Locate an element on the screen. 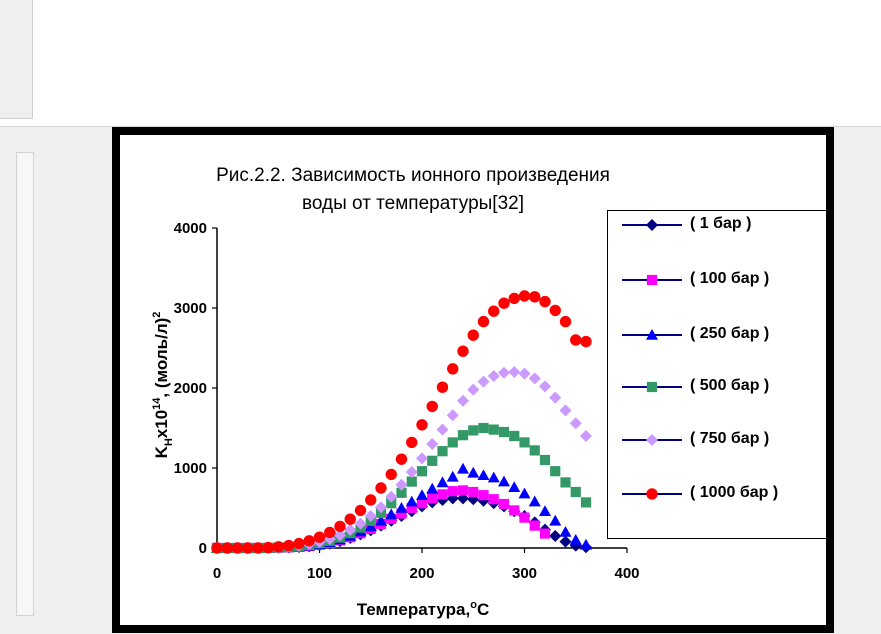 This screenshot has width=881, height=634. legend-swatch-500bar is located at coordinates (652, 387).